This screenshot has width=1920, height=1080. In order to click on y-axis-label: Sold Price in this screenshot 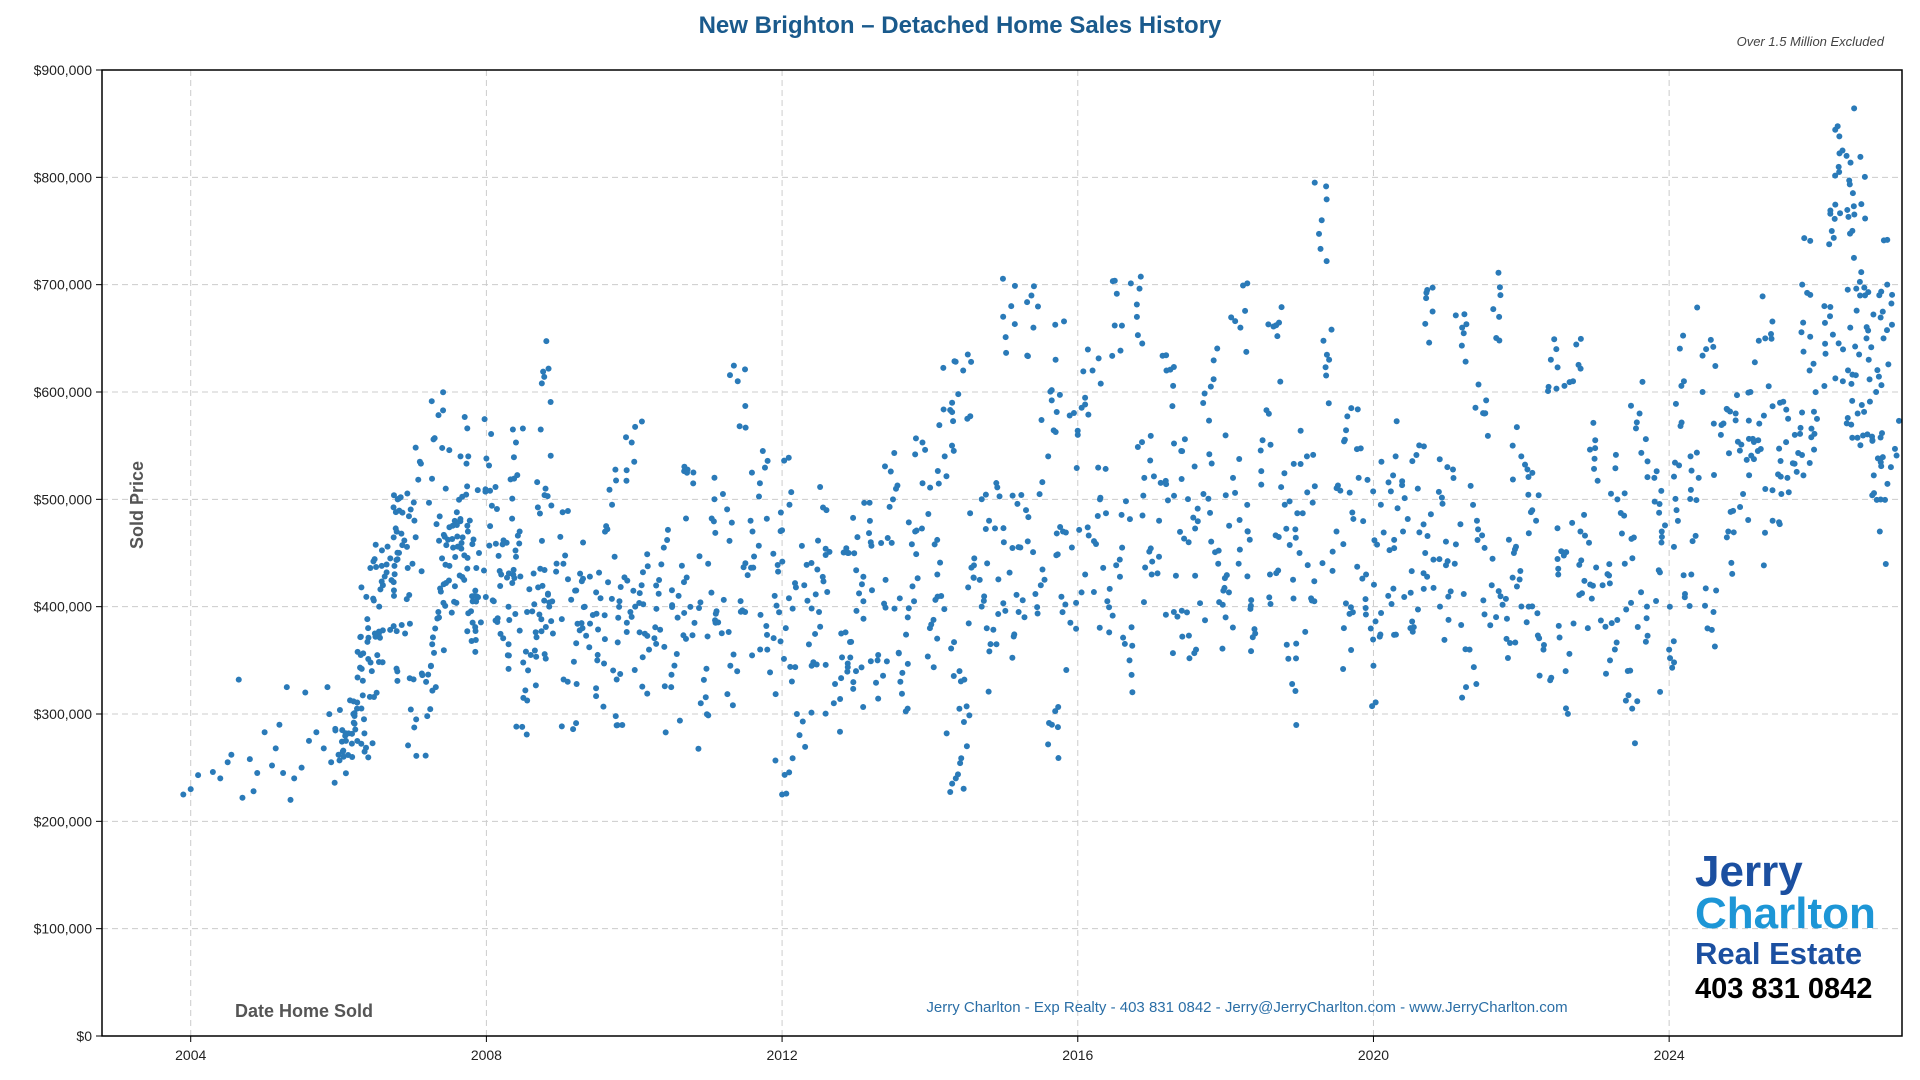, I will do `click(137, 505)`.